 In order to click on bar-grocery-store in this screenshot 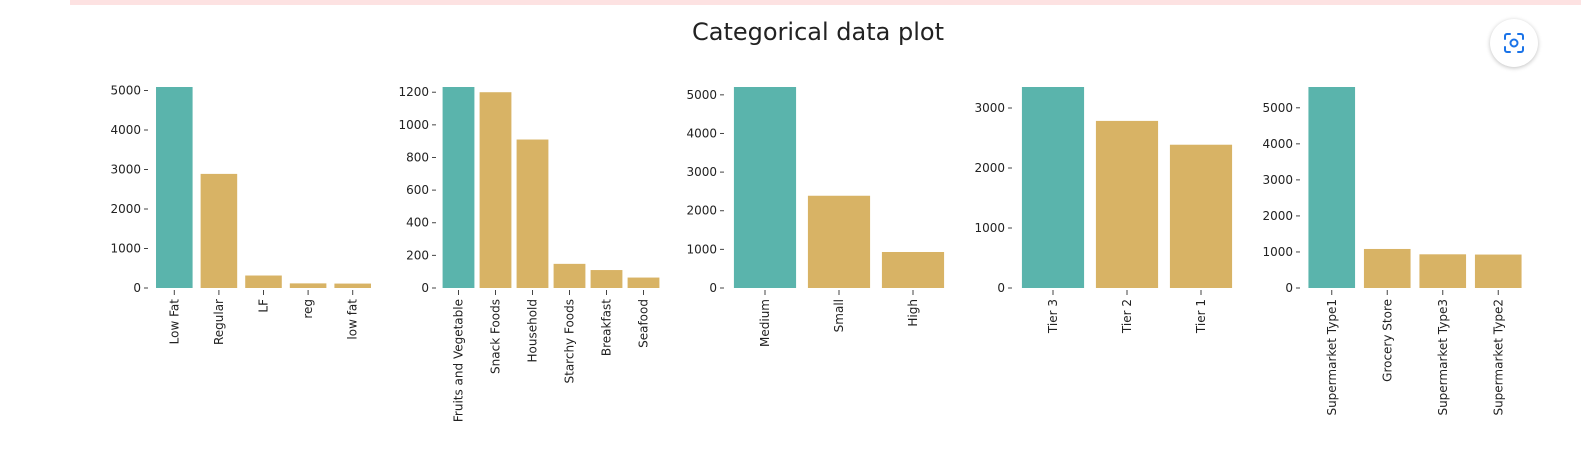, I will do `click(1387, 268)`.